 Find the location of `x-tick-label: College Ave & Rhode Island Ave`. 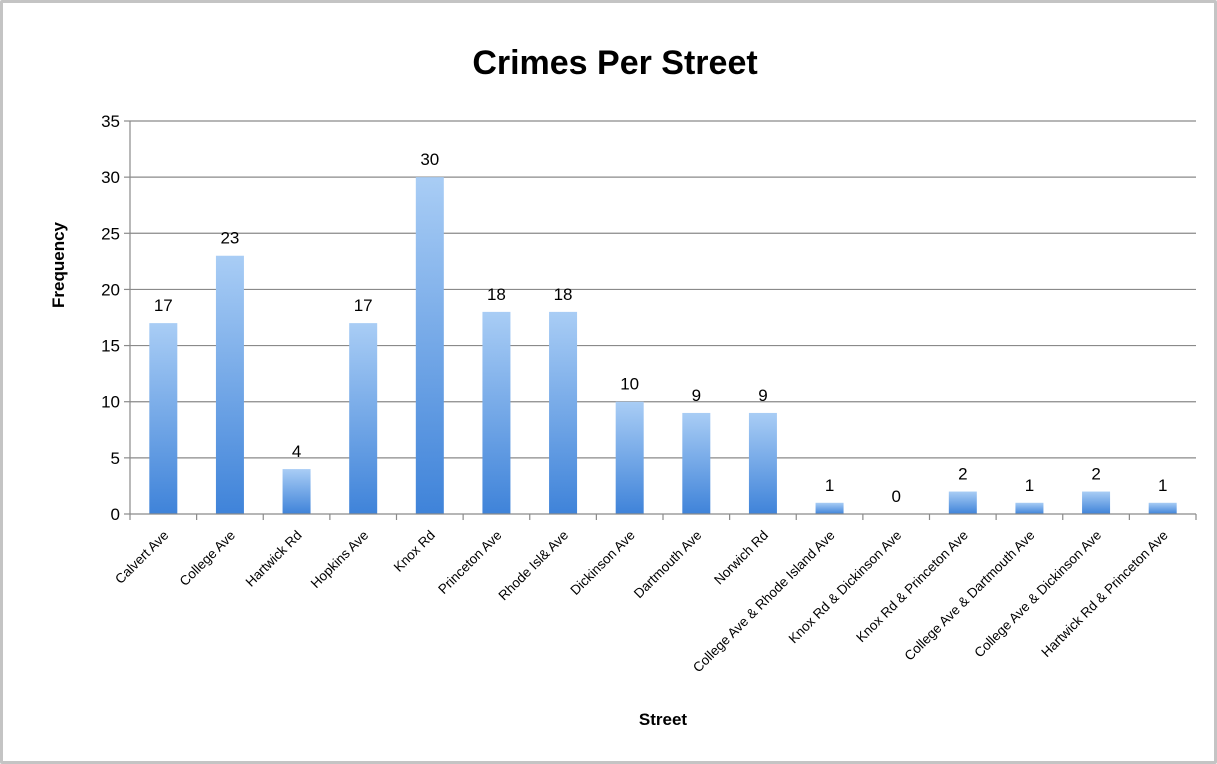

x-tick-label: College Ave & Rhode Island Ave is located at coordinates (764, 602).